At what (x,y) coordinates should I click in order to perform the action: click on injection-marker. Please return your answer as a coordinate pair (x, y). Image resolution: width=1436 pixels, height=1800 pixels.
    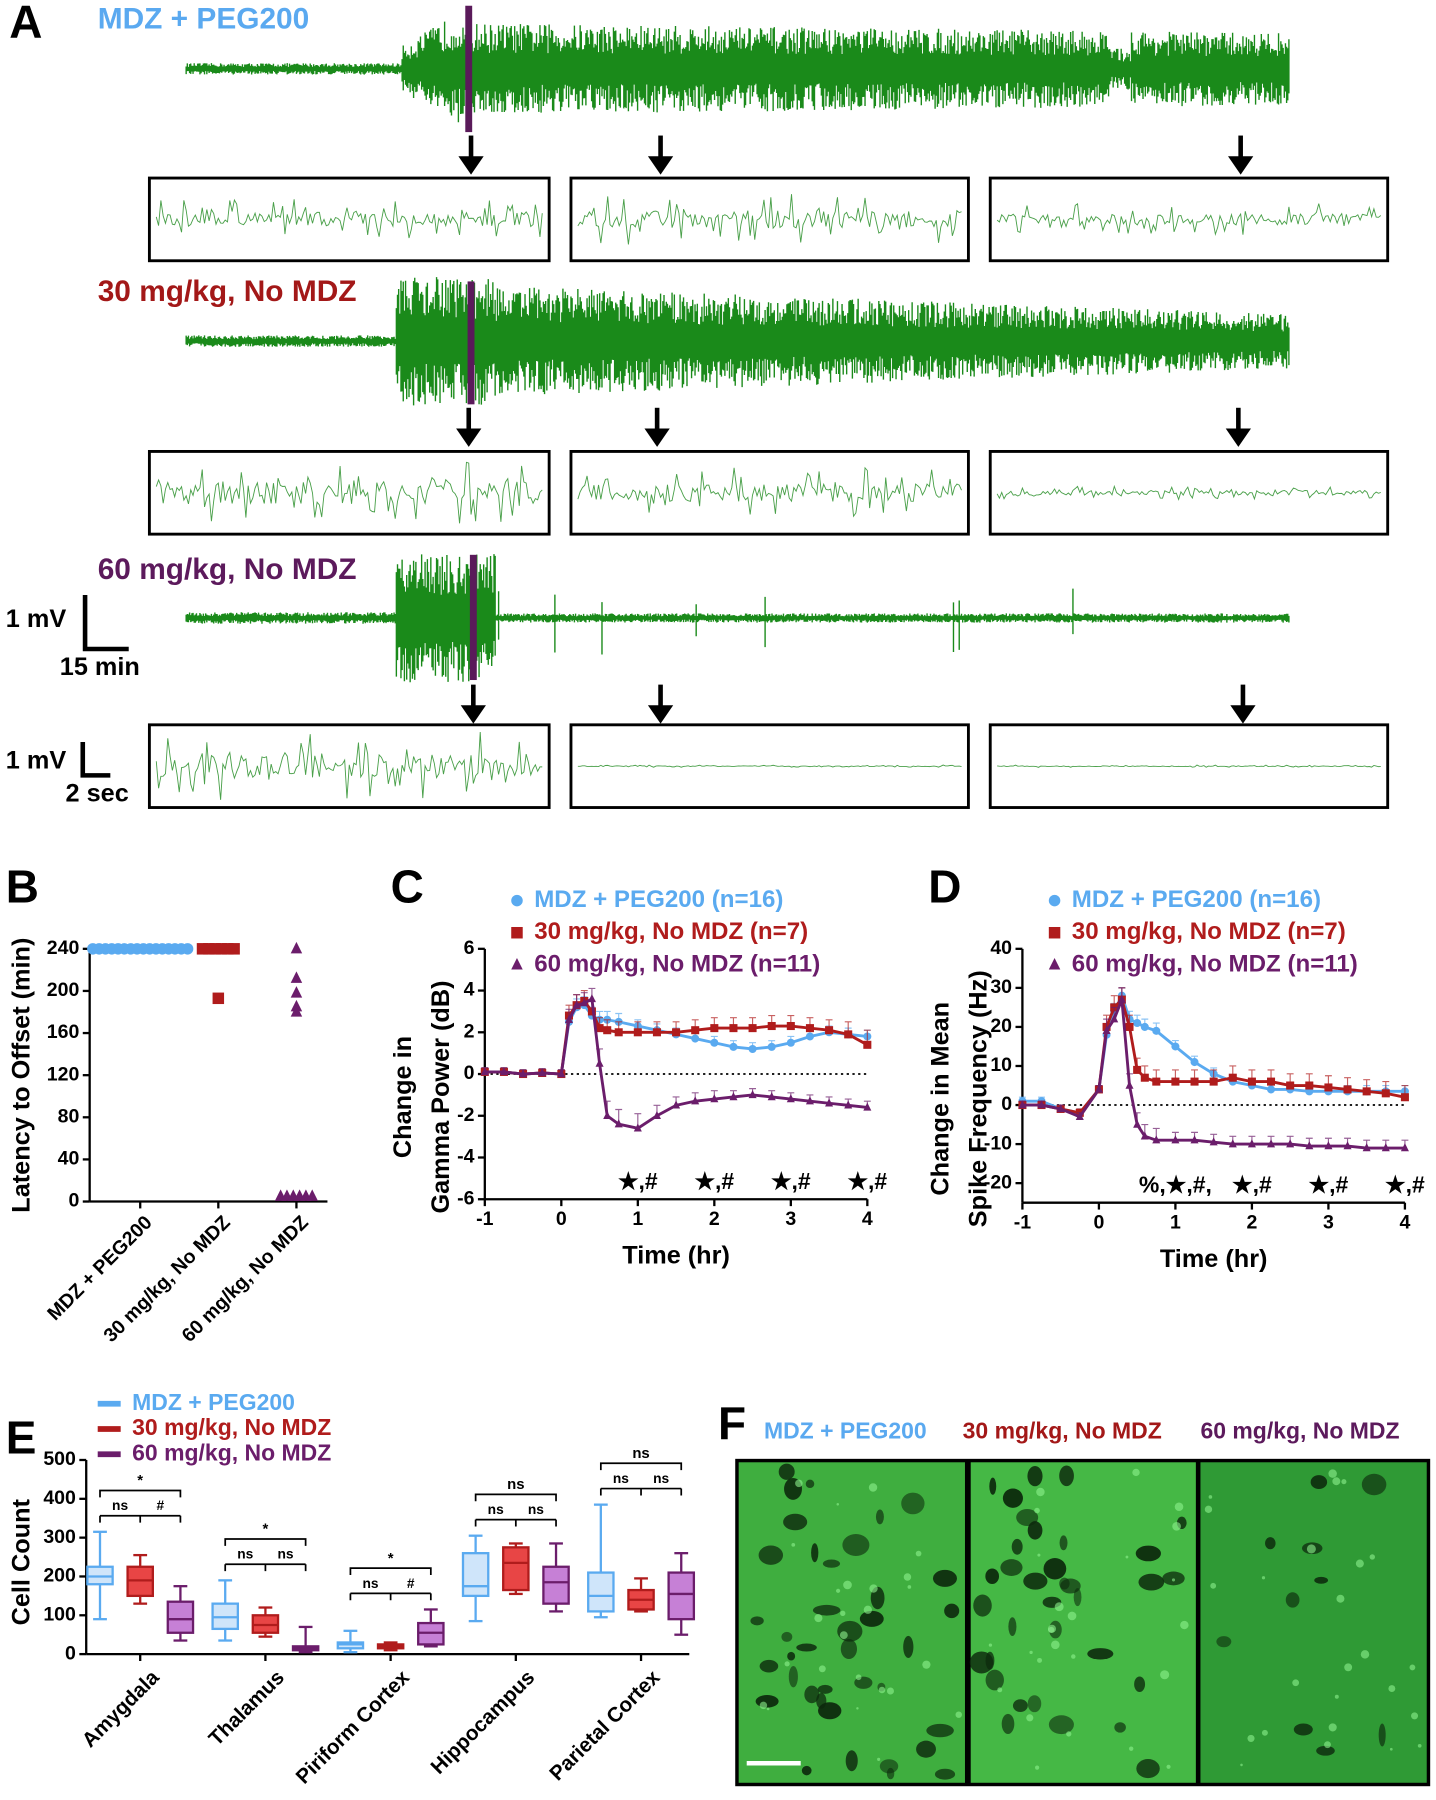
    Looking at the image, I should click on (469, 69).